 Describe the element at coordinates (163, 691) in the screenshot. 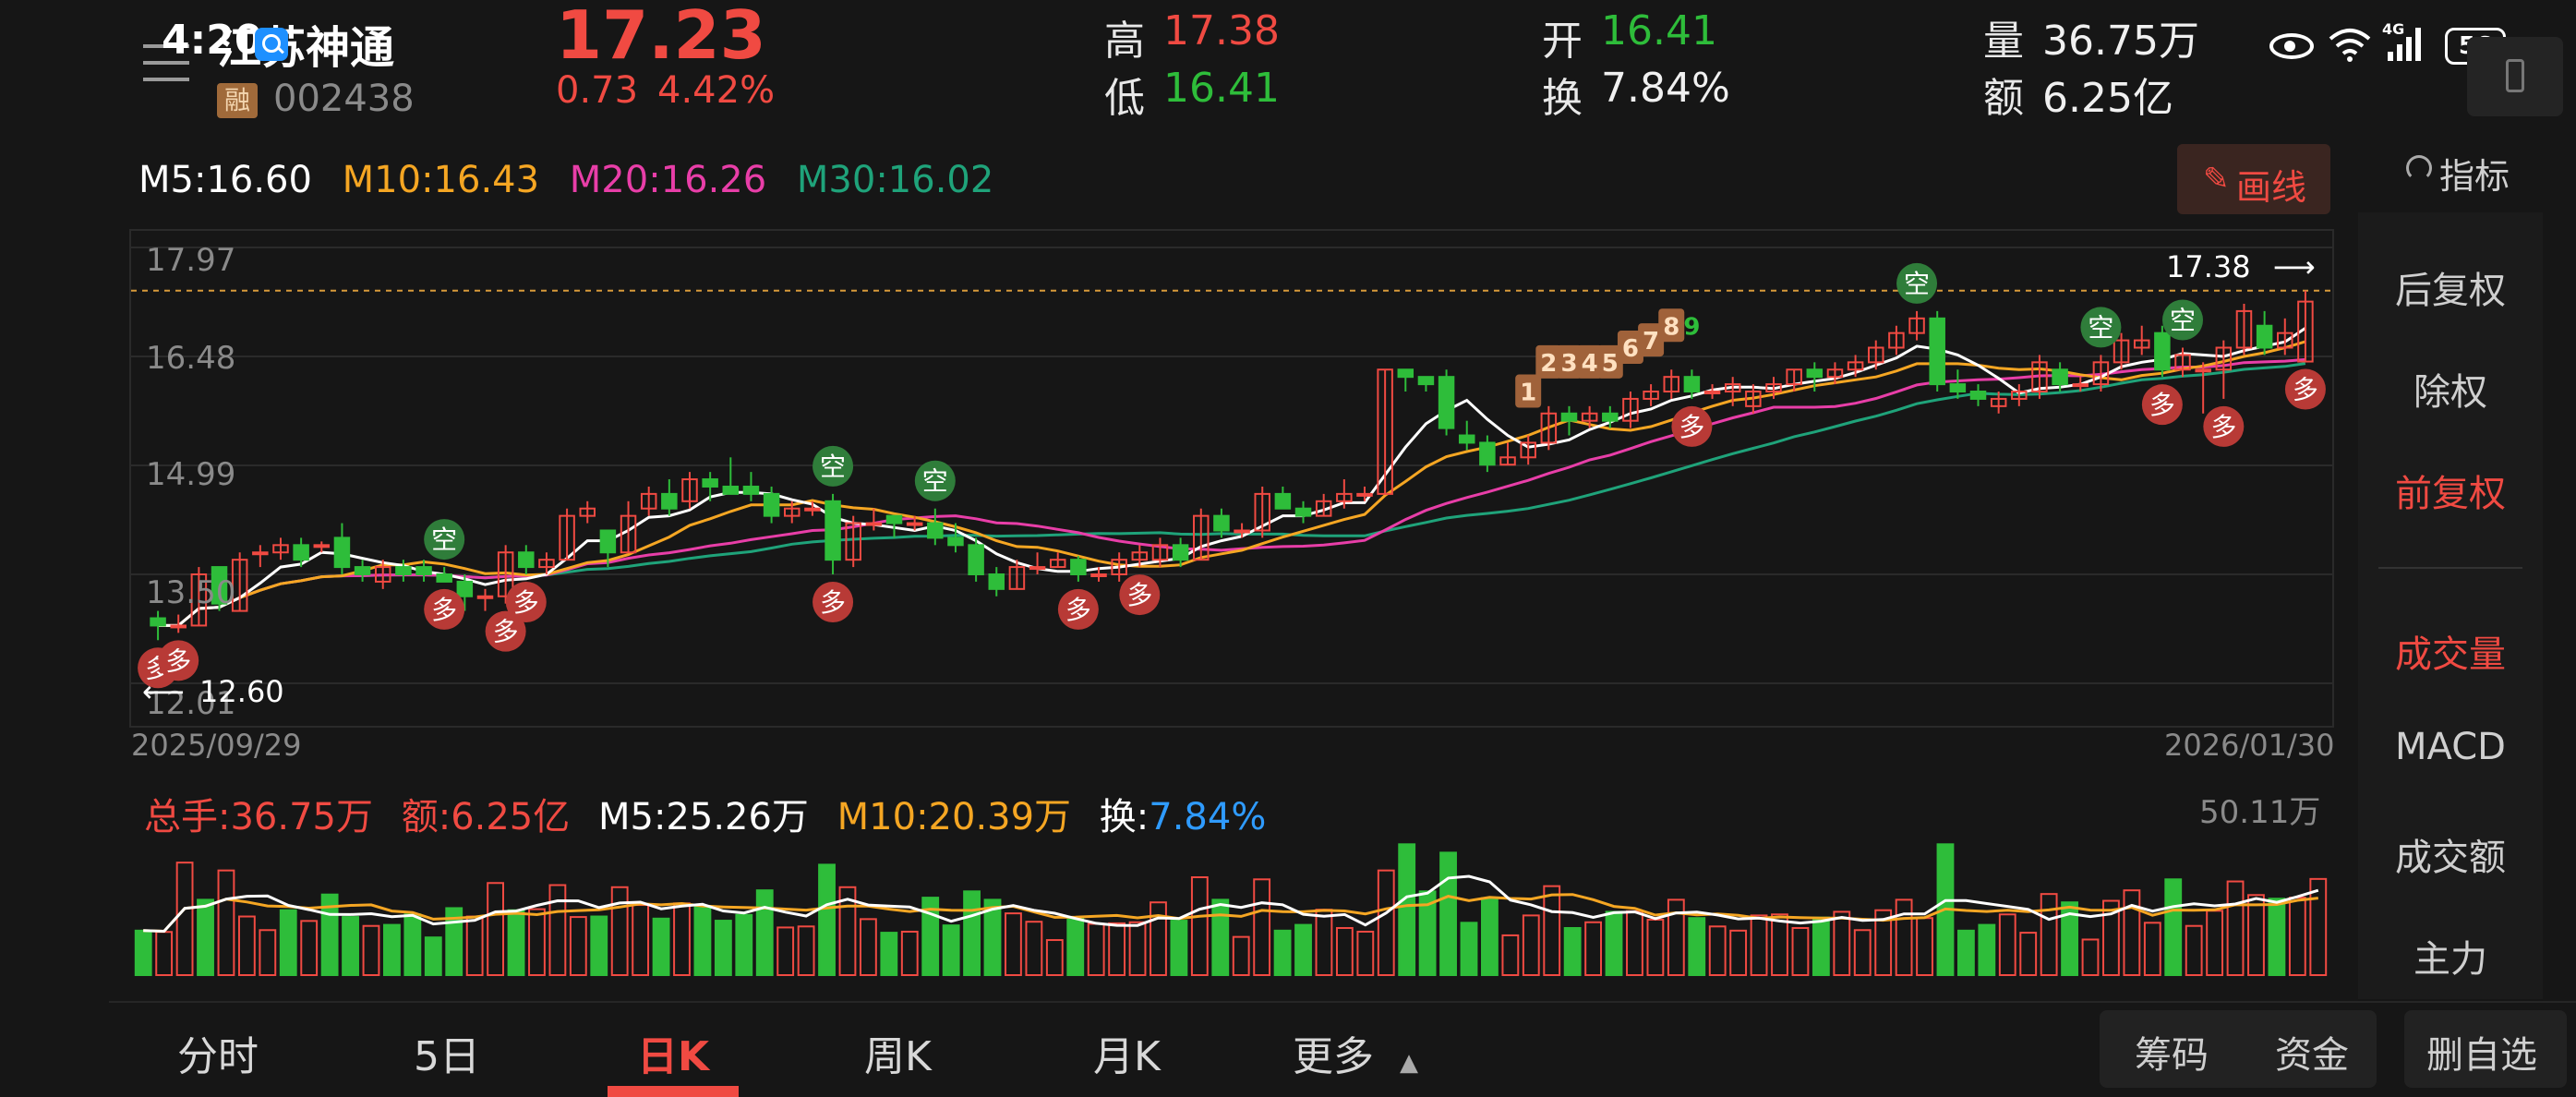

I see `arrow-left-icon: ⟵` at that location.